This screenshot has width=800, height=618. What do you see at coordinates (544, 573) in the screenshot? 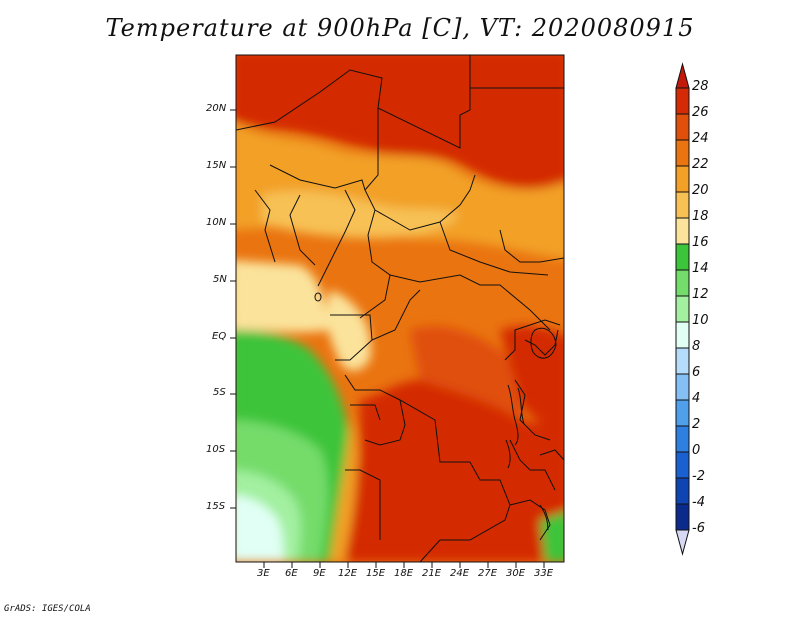
I see `lon-label-33e: 33E` at bounding box center [544, 573].